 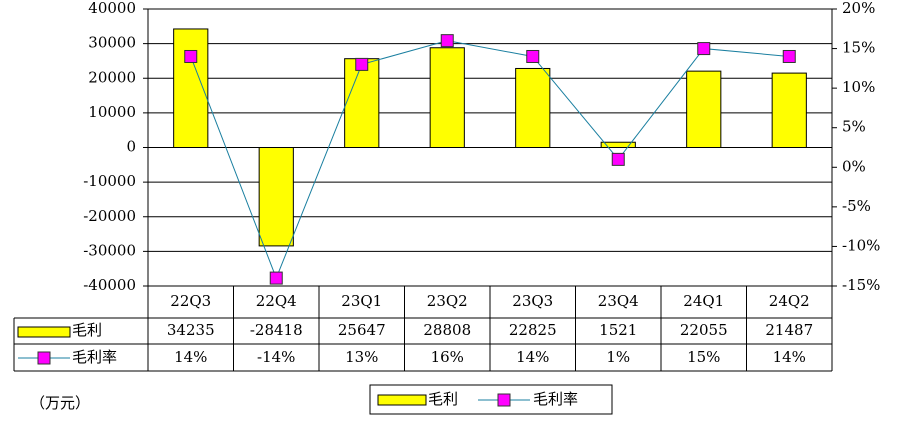 I want to click on table-value: 22055, so click(x=704, y=330).